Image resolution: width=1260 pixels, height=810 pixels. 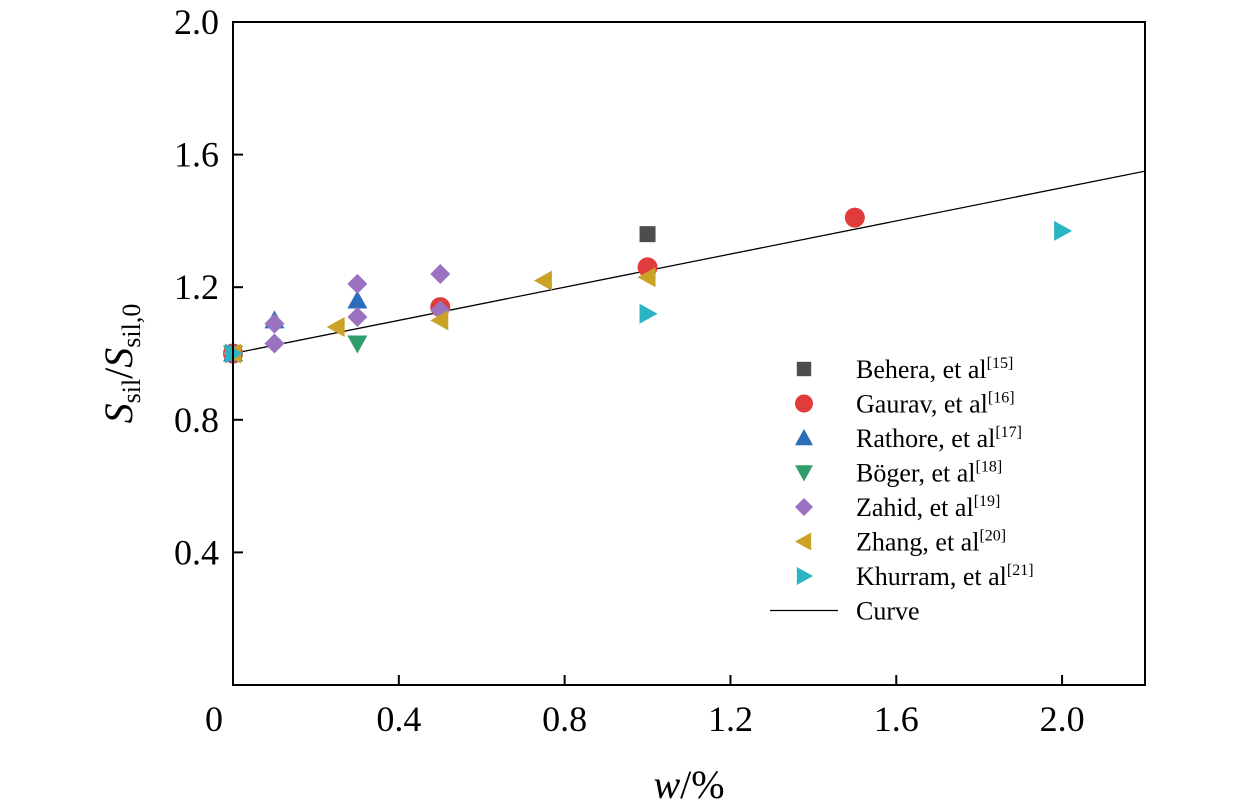 What do you see at coordinates (939, 438) in the screenshot?
I see `legend-label-rathore: Rathore, et al[17]` at bounding box center [939, 438].